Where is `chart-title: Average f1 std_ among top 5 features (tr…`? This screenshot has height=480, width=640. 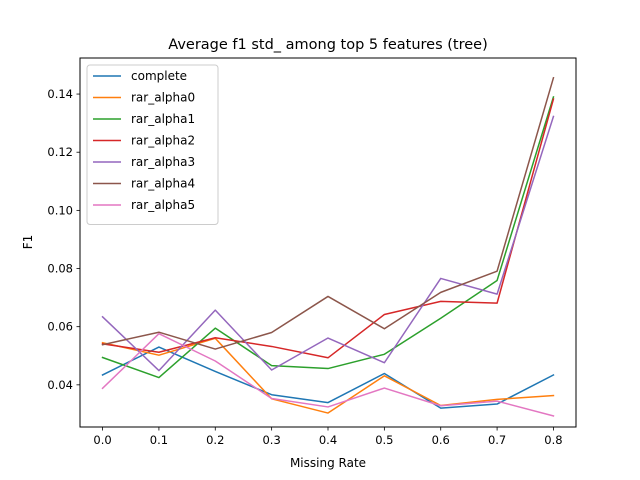
chart-title: Average f1 std_ among top 5 features (tr… is located at coordinates (327, 45).